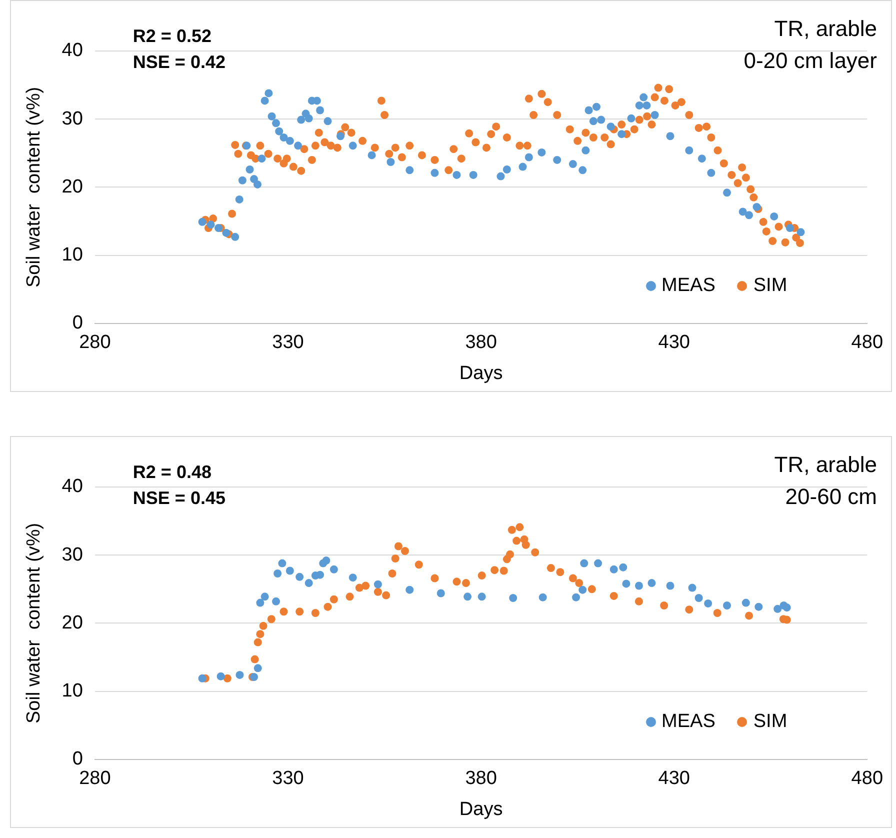 This screenshot has width=896, height=838. What do you see at coordinates (288, 779) in the screenshot?
I see `x-tick-label: 330` at bounding box center [288, 779].